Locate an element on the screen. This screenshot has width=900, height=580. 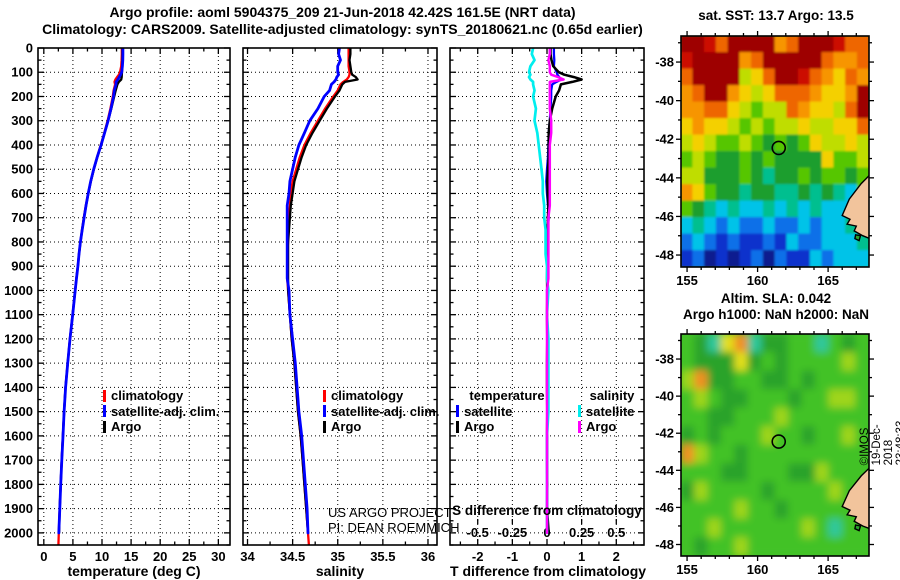
lat-tick-label: -38 is located at coordinates (664, 359).